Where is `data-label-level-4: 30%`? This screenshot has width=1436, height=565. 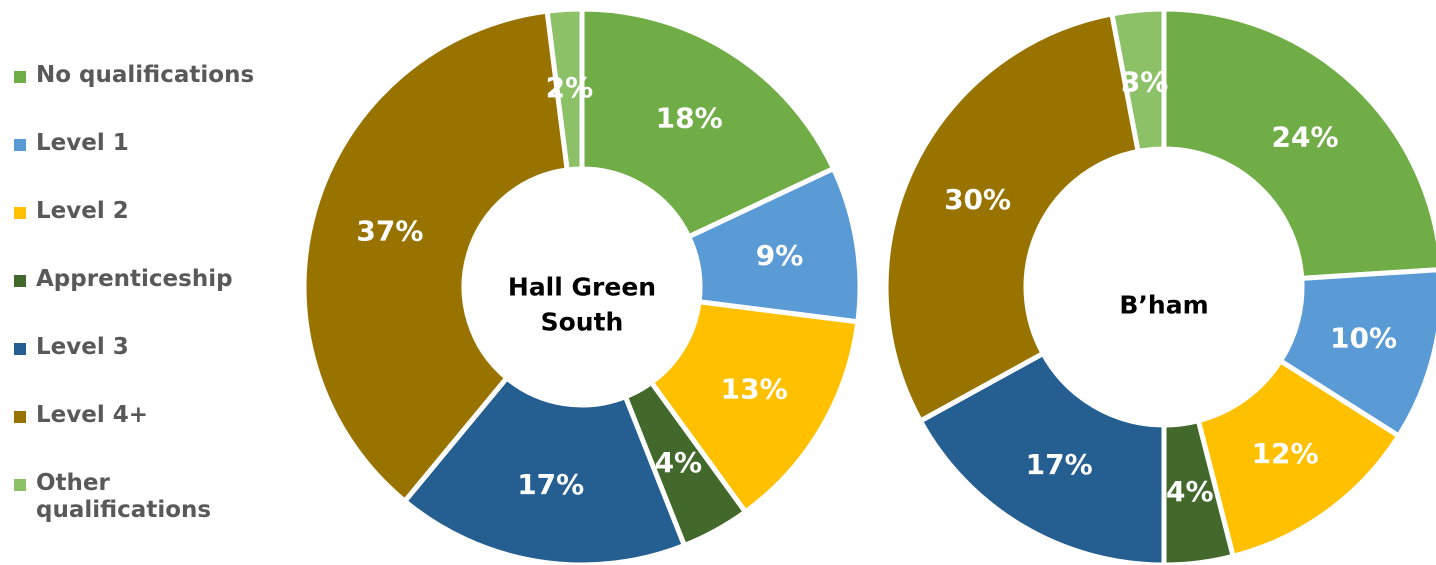
data-label-level-4: 30% is located at coordinates (977, 199).